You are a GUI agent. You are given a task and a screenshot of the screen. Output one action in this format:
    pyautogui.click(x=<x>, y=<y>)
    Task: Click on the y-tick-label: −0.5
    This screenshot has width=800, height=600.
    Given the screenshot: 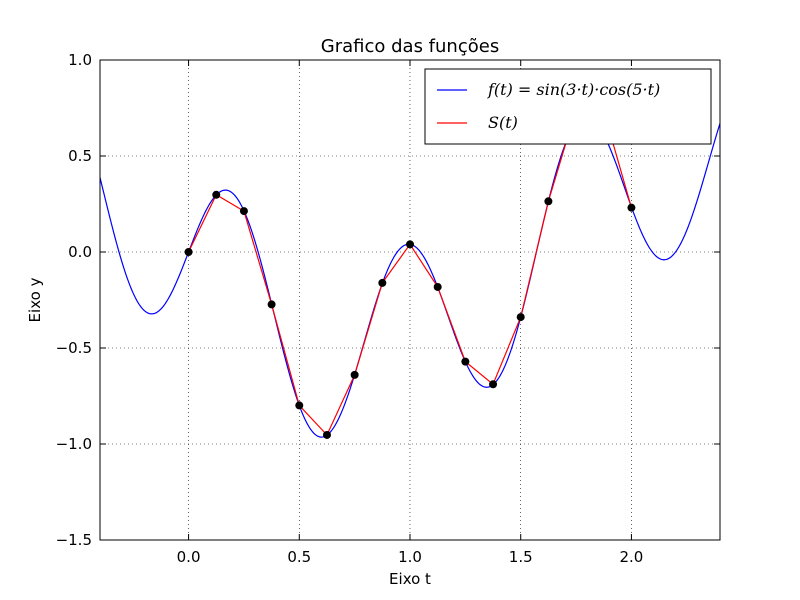 What is the action you would take?
    pyautogui.click(x=74, y=348)
    